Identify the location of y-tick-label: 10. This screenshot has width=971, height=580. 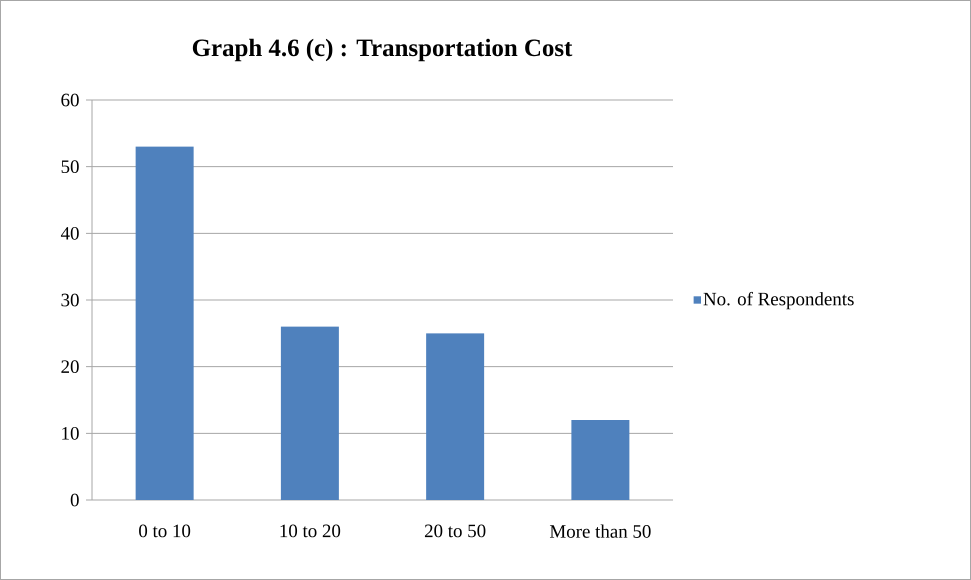
(70, 433).